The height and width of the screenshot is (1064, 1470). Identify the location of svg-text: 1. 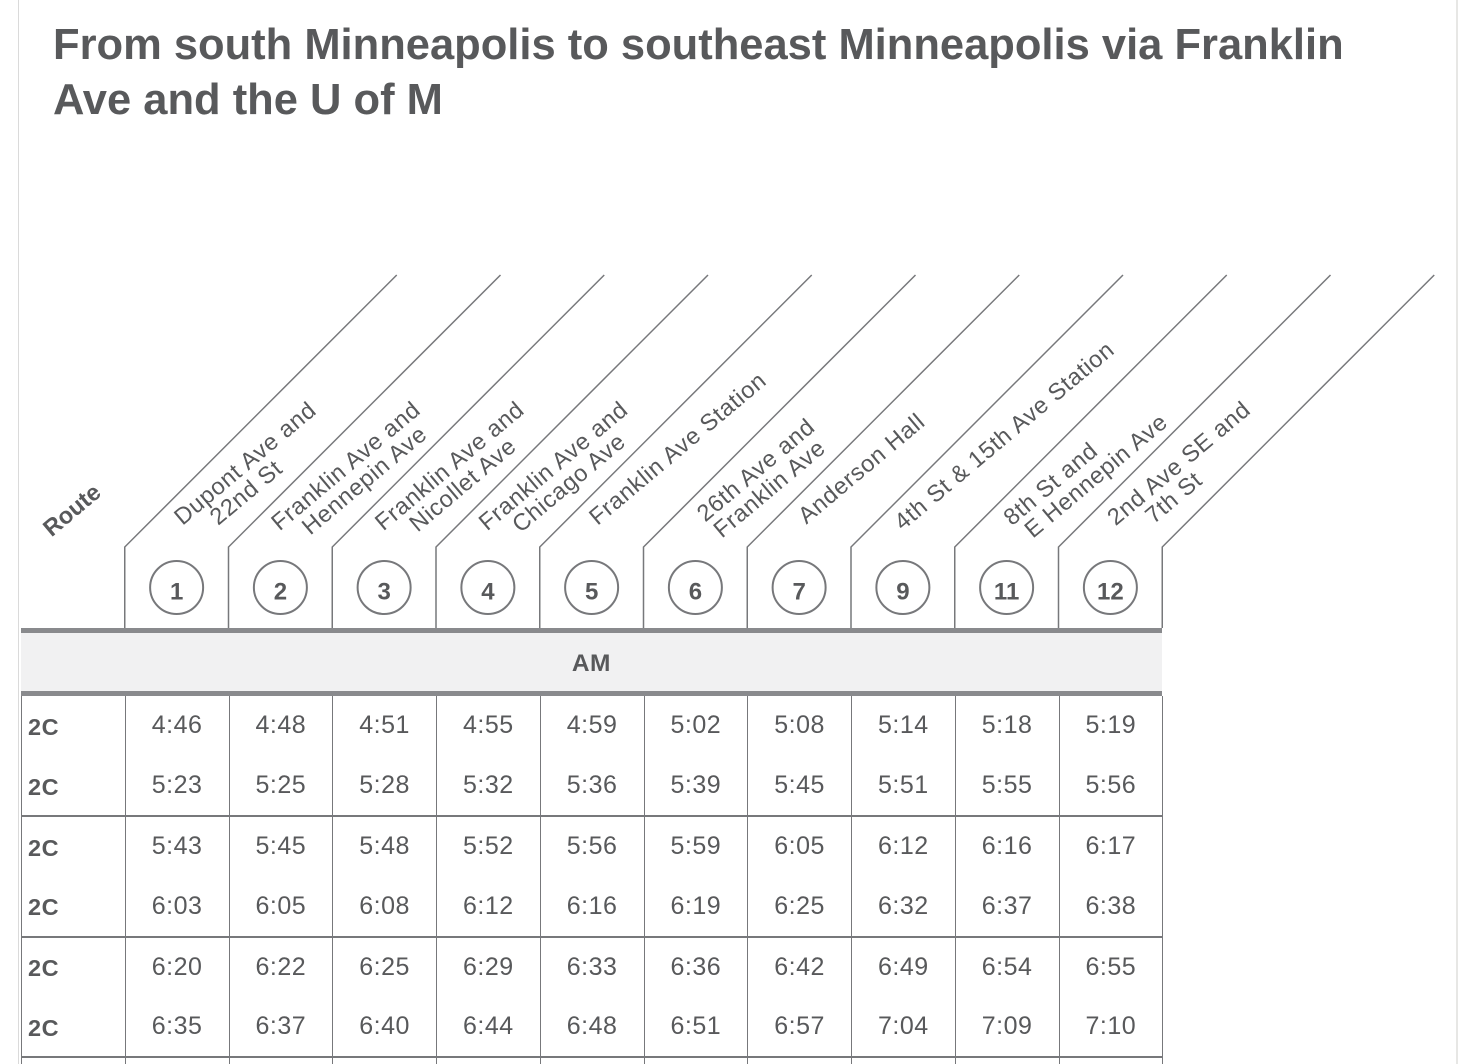
(176, 592).